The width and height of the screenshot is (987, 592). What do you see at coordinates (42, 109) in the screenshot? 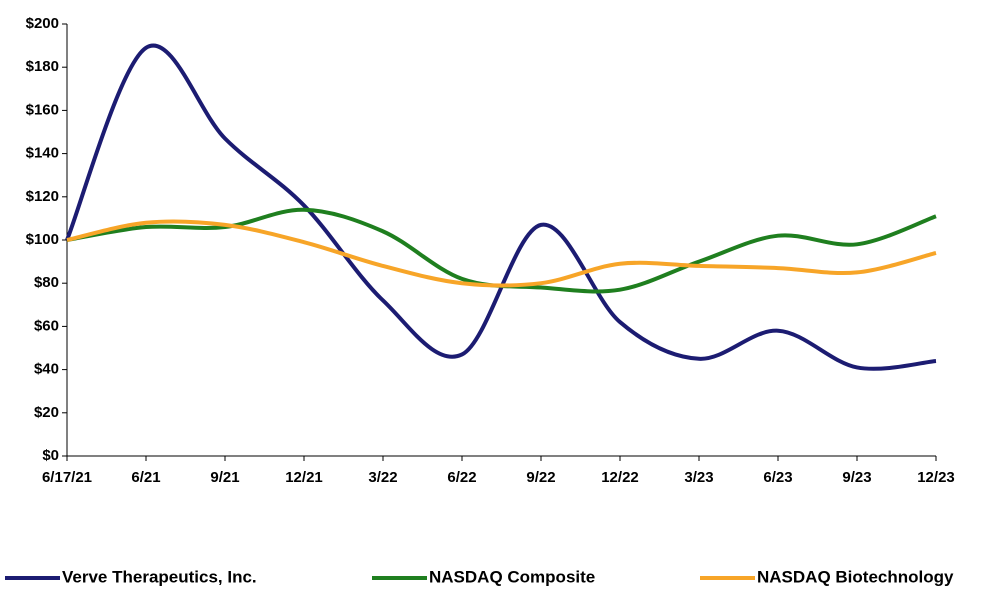
I see `y-tick-label: $160` at bounding box center [42, 109].